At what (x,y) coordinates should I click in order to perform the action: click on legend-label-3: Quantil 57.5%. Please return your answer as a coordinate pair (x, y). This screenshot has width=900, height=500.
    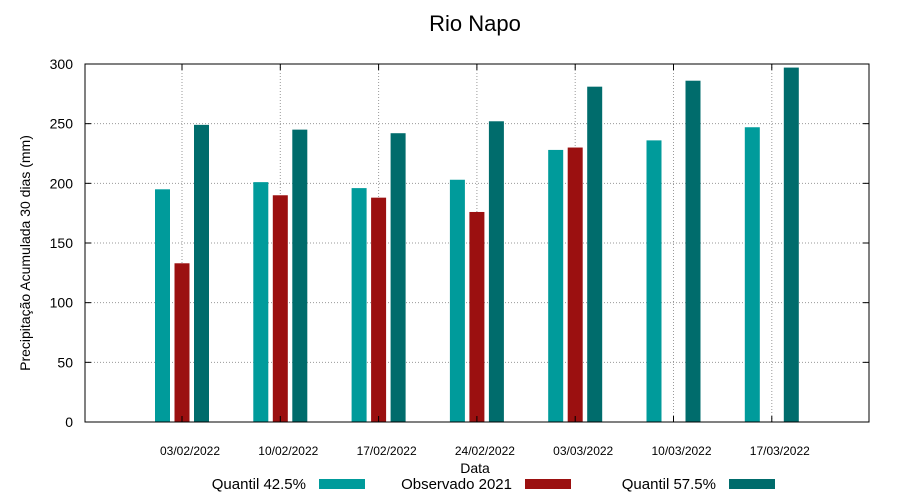
    Looking at the image, I should click on (669, 484).